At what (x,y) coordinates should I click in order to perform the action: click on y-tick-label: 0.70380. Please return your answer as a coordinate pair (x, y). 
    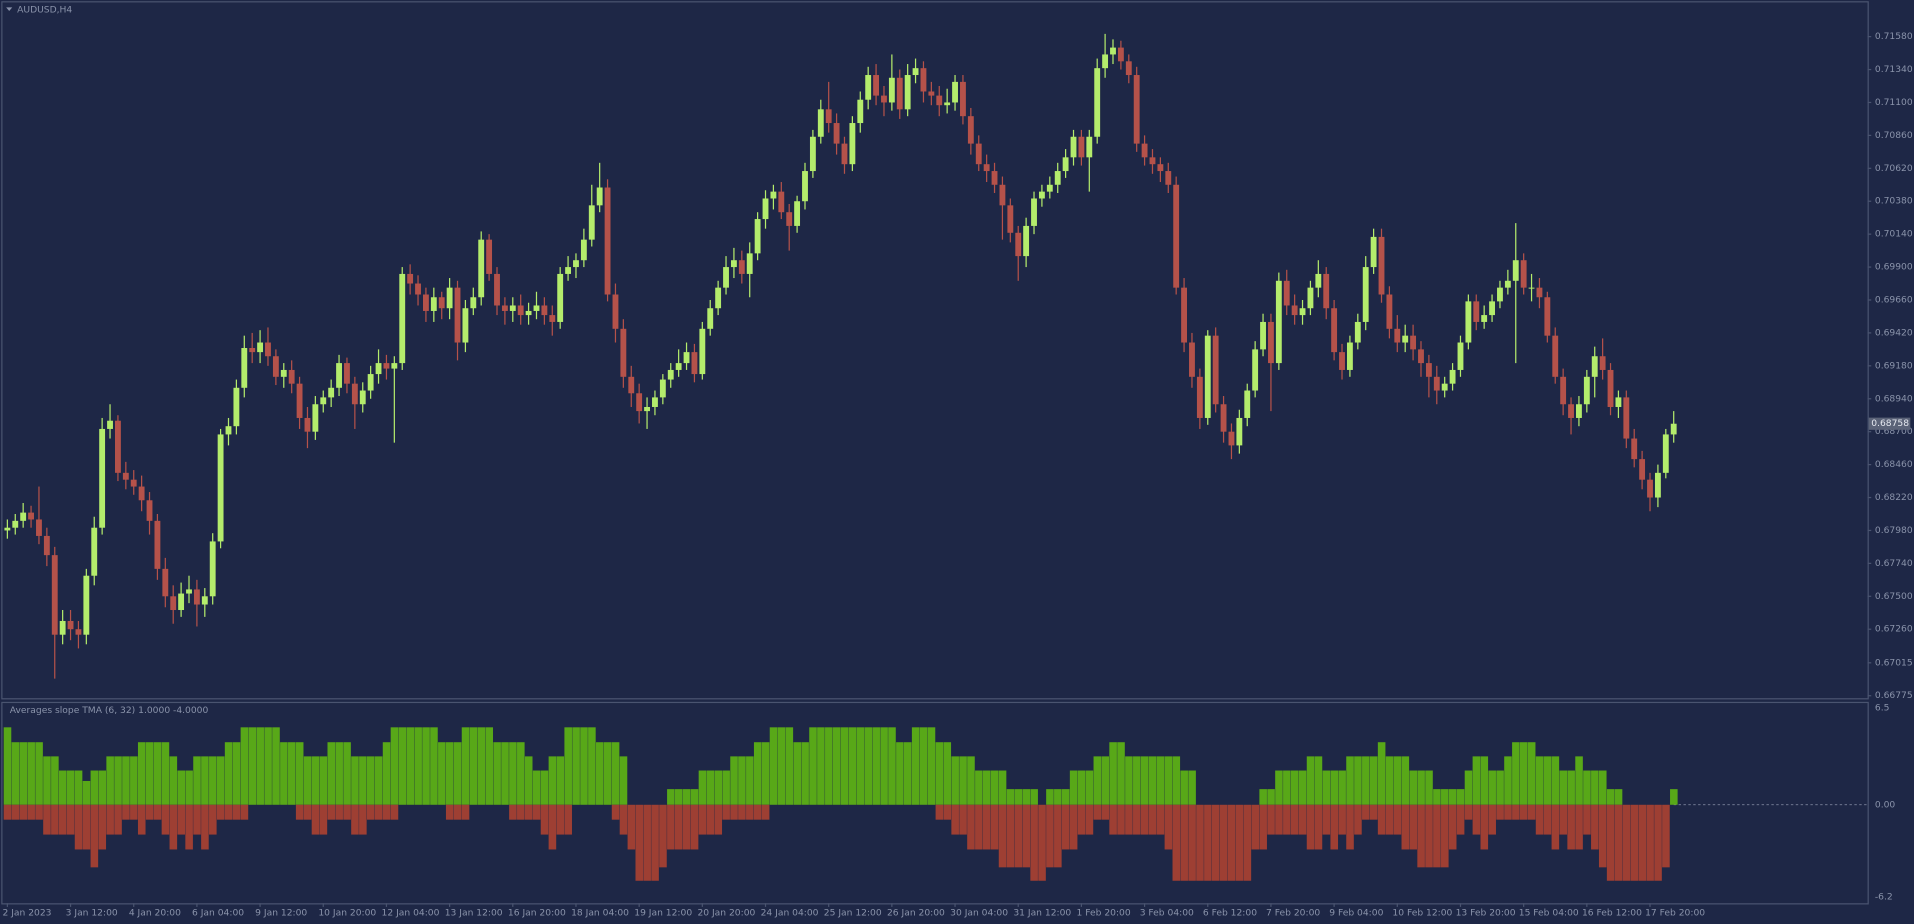
    Looking at the image, I should click on (1894, 202).